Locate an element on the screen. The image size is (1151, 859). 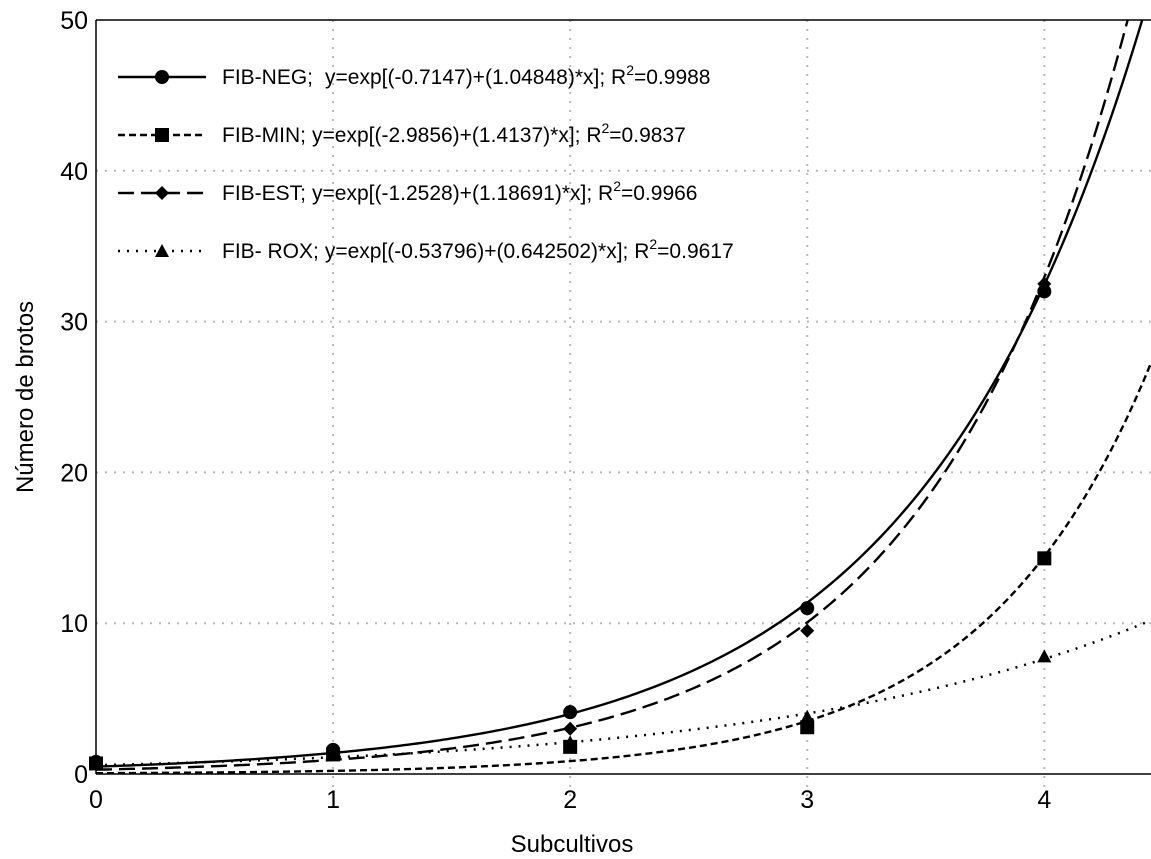
y-tick-label-50: 50 is located at coordinates (74, 21).